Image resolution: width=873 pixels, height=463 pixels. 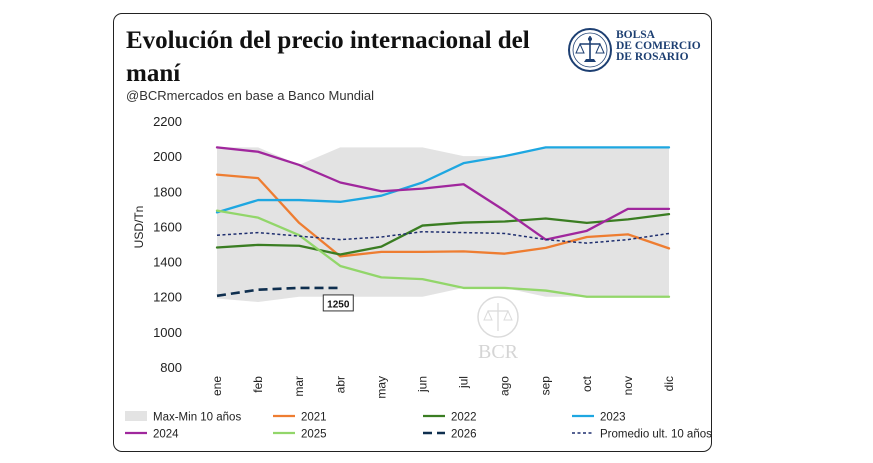 I want to click on watermark-seal-icon, so click(x=498, y=317).